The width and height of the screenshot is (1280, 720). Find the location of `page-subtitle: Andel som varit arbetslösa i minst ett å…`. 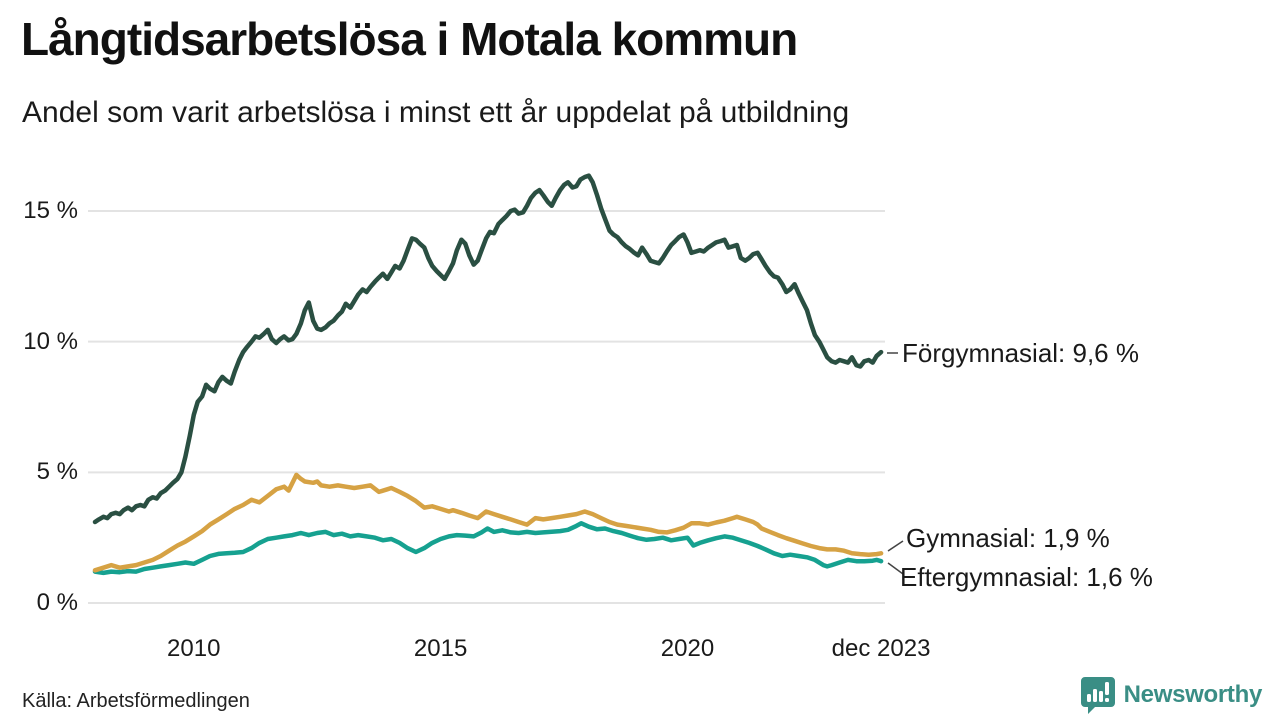

page-subtitle: Andel som varit arbetslösa i minst ett å… is located at coordinates (436, 112).